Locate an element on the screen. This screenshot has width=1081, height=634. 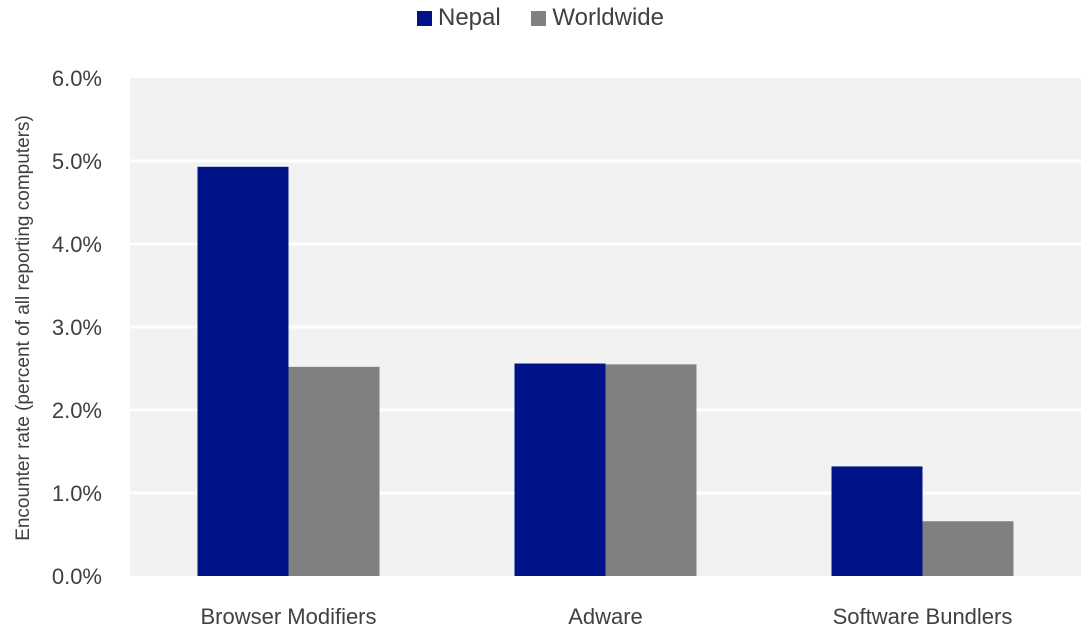
y-tick-label: 6.0% is located at coordinates (77, 78).